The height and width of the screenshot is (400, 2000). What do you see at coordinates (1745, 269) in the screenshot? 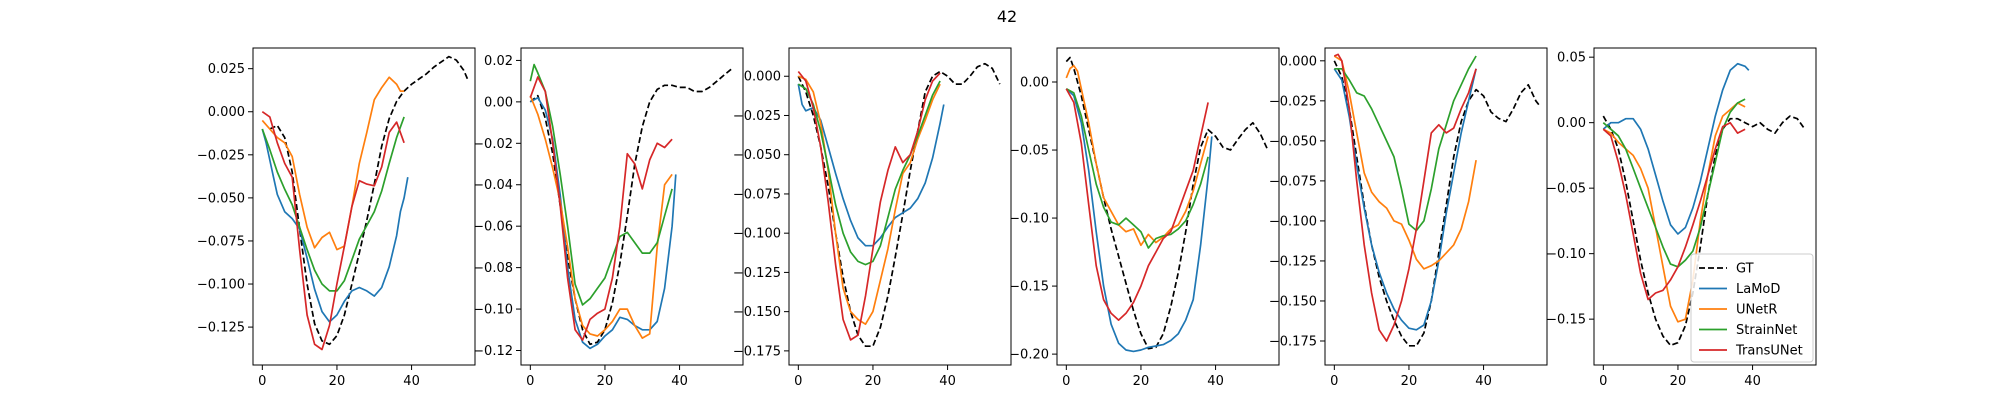
I see `legend-label-gt: GT` at bounding box center [1745, 269].